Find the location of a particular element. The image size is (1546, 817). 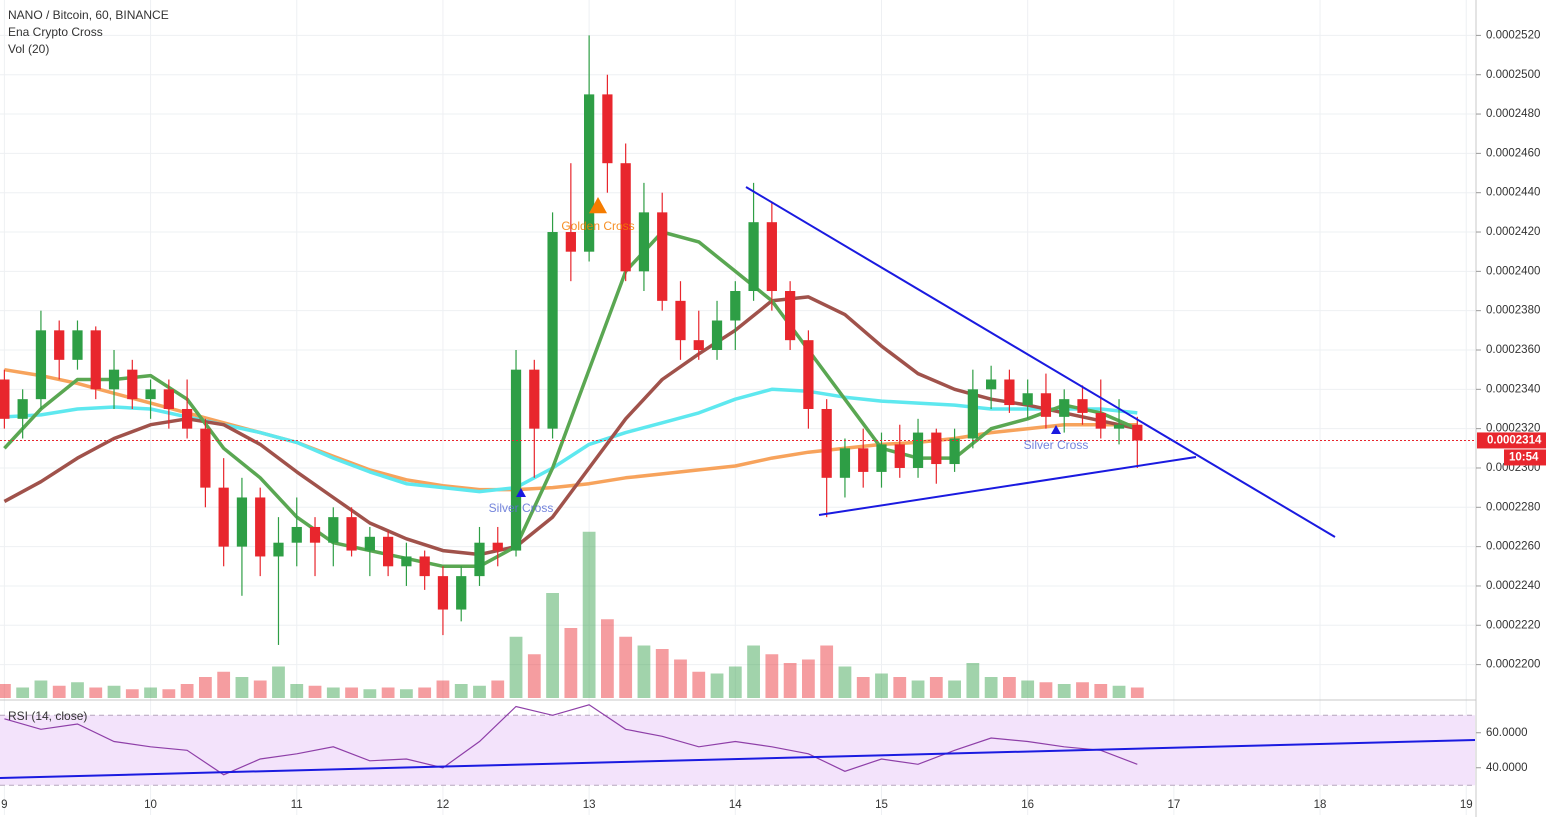

x-tick-label: 13 is located at coordinates (589, 805).